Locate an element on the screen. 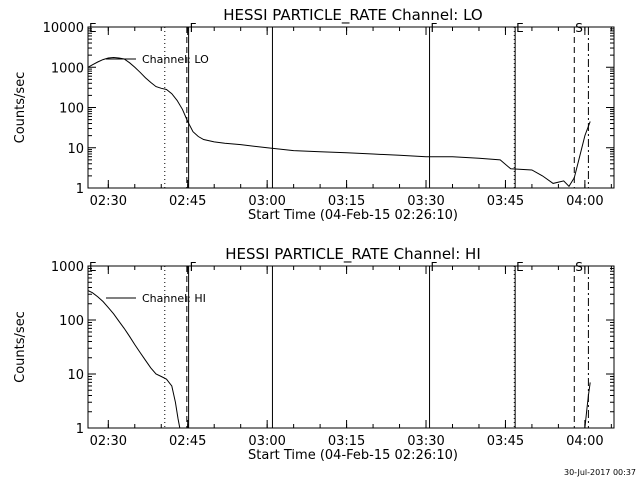  legend-label: Channel: HI is located at coordinates (174, 298).